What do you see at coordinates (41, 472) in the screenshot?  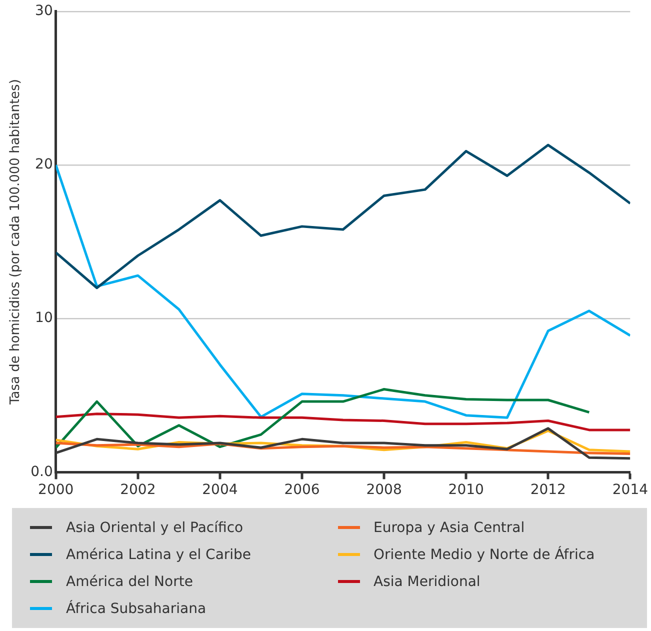 I see `y-tick-label: 0.0` at bounding box center [41, 472].